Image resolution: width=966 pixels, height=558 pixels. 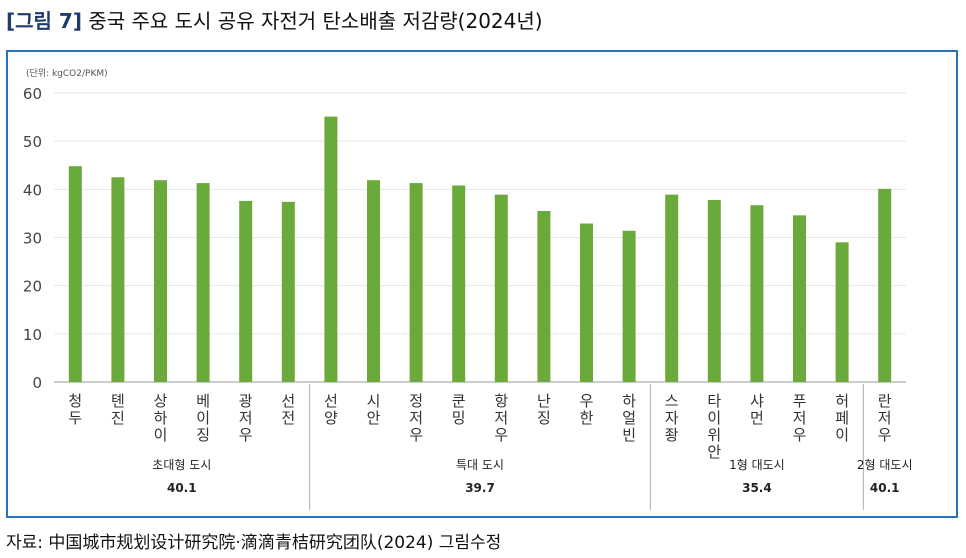 I want to click on group-name: 2형 대도시, so click(x=885, y=465).